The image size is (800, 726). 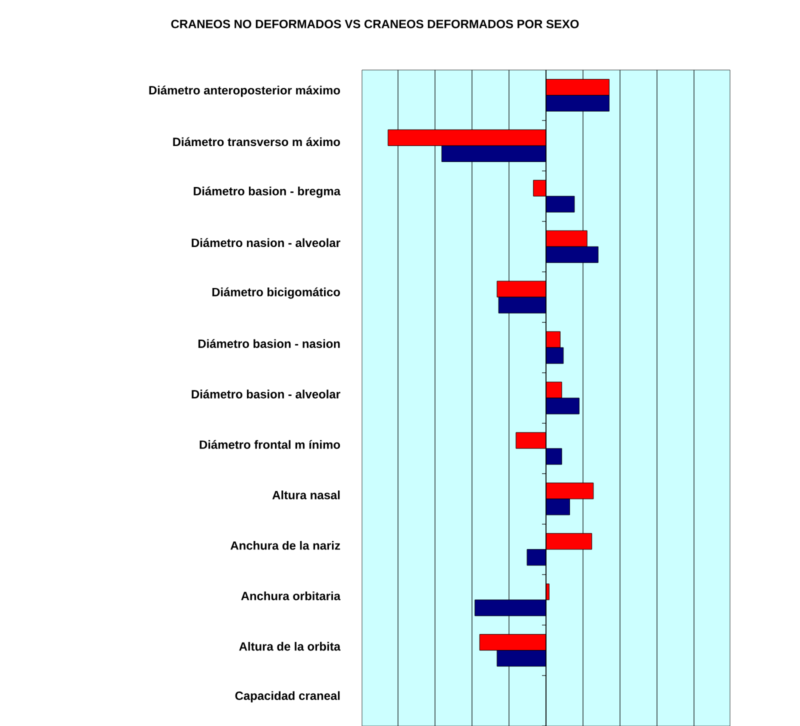 I want to click on y-tick-label: Capacidad craneal, so click(x=287, y=696).